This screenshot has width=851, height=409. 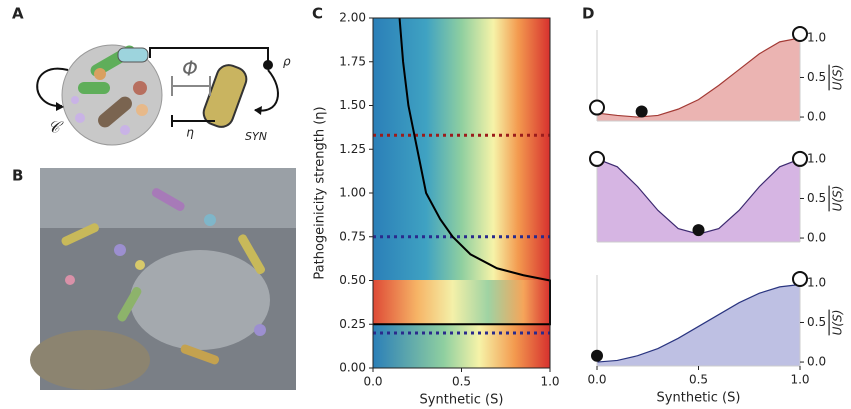 I want to click on y-tick-label: 1.75, so click(x=352, y=61).